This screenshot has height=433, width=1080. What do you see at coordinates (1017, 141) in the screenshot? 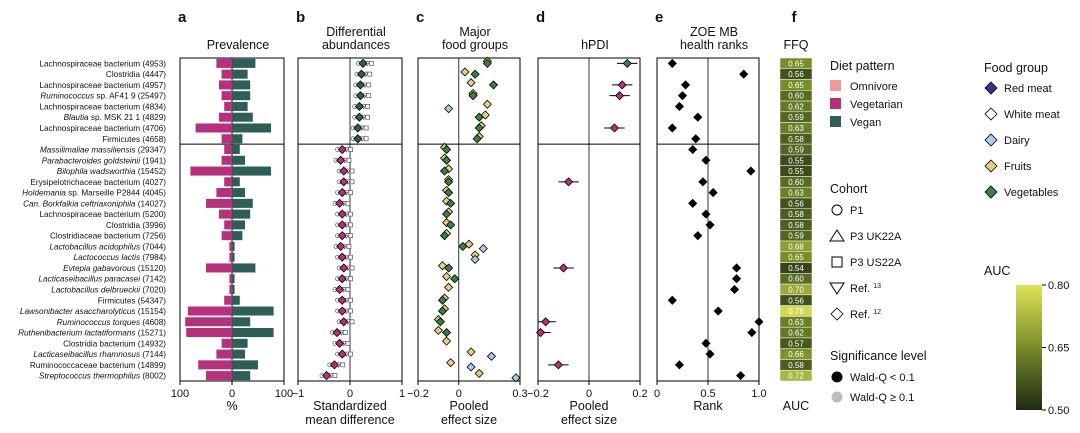
I see `food-label: Dairy` at bounding box center [1017, 141].